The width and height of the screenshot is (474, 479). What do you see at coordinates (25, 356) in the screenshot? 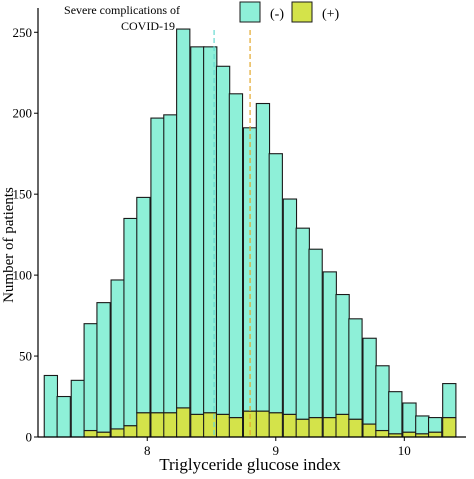
I see `y-tick-label: 50` at bounding box center [25, 356].